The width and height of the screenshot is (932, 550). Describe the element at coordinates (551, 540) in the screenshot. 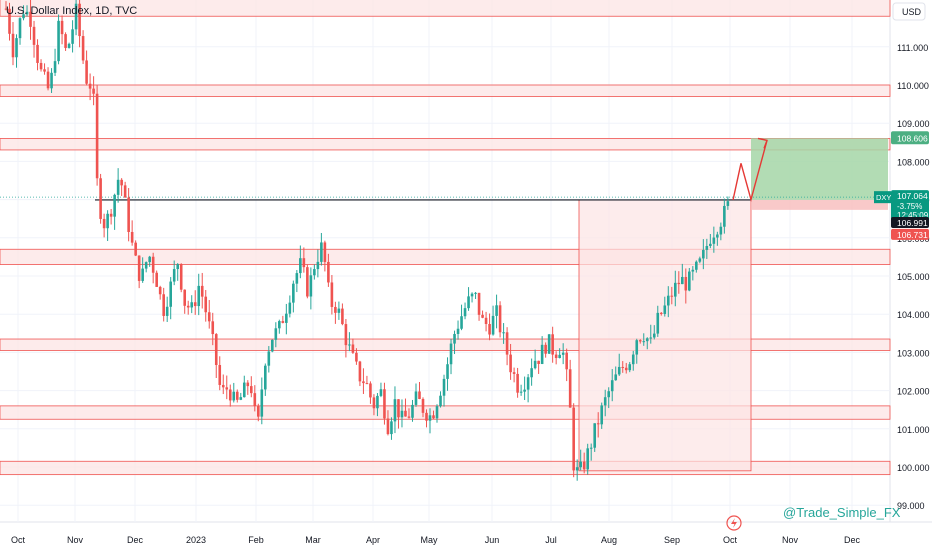

I see `x-tick-label: Jul` at that location.